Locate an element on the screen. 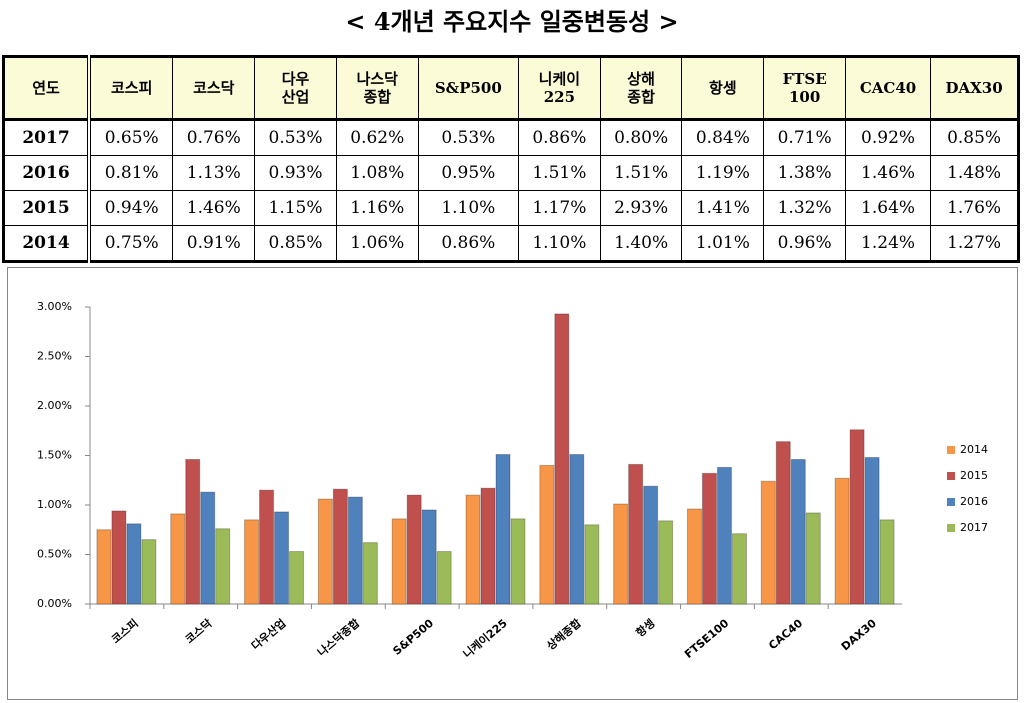 This screenshot has width=1024, height=703. table-cell: 0.96% is located at coordinates (804, 243).